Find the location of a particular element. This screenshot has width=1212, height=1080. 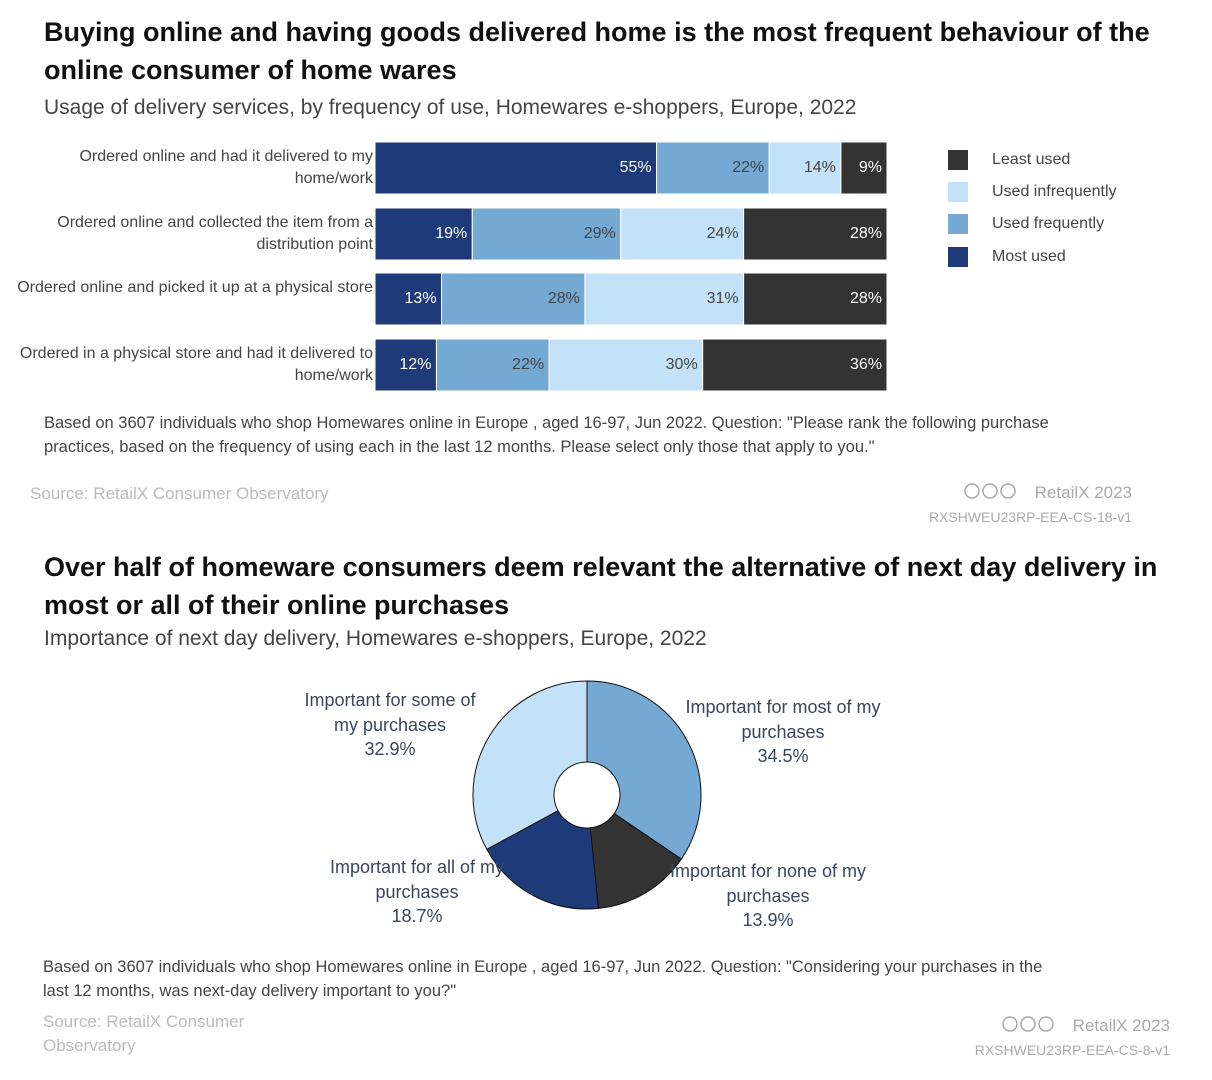

slice-label: Important for none of my purchases is located at coordinates (768, 883).